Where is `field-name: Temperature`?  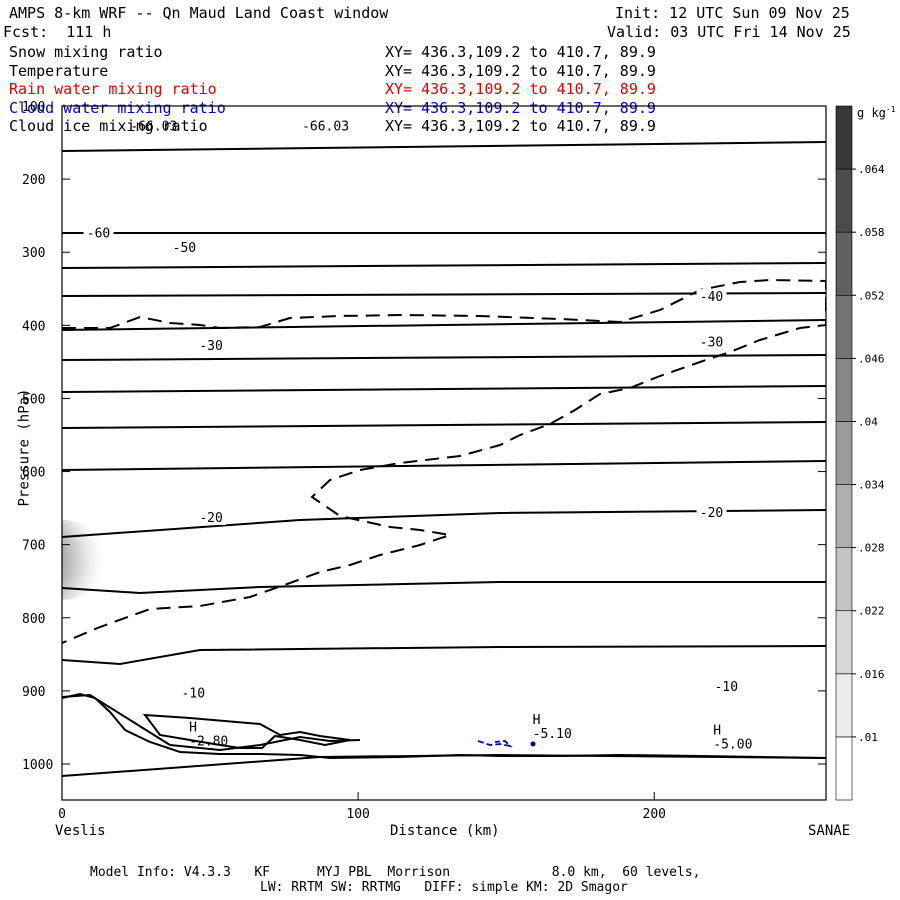
field-name: Temperature is located at coordinates (59, 71).